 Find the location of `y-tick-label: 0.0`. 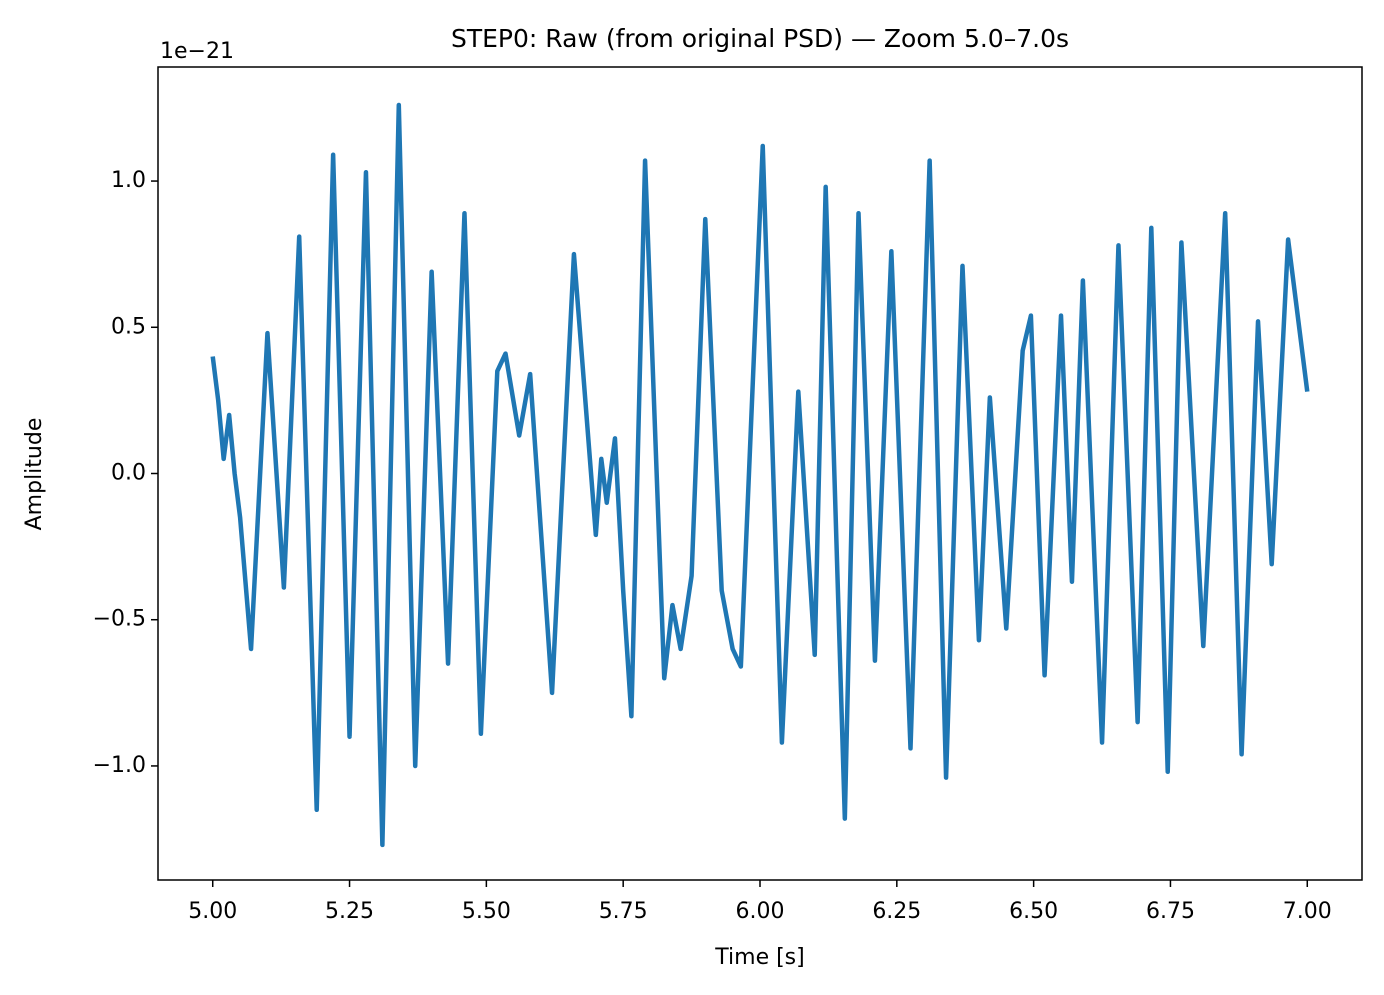

y-tick-label: 0.0 is located at coordinates (128, 473).